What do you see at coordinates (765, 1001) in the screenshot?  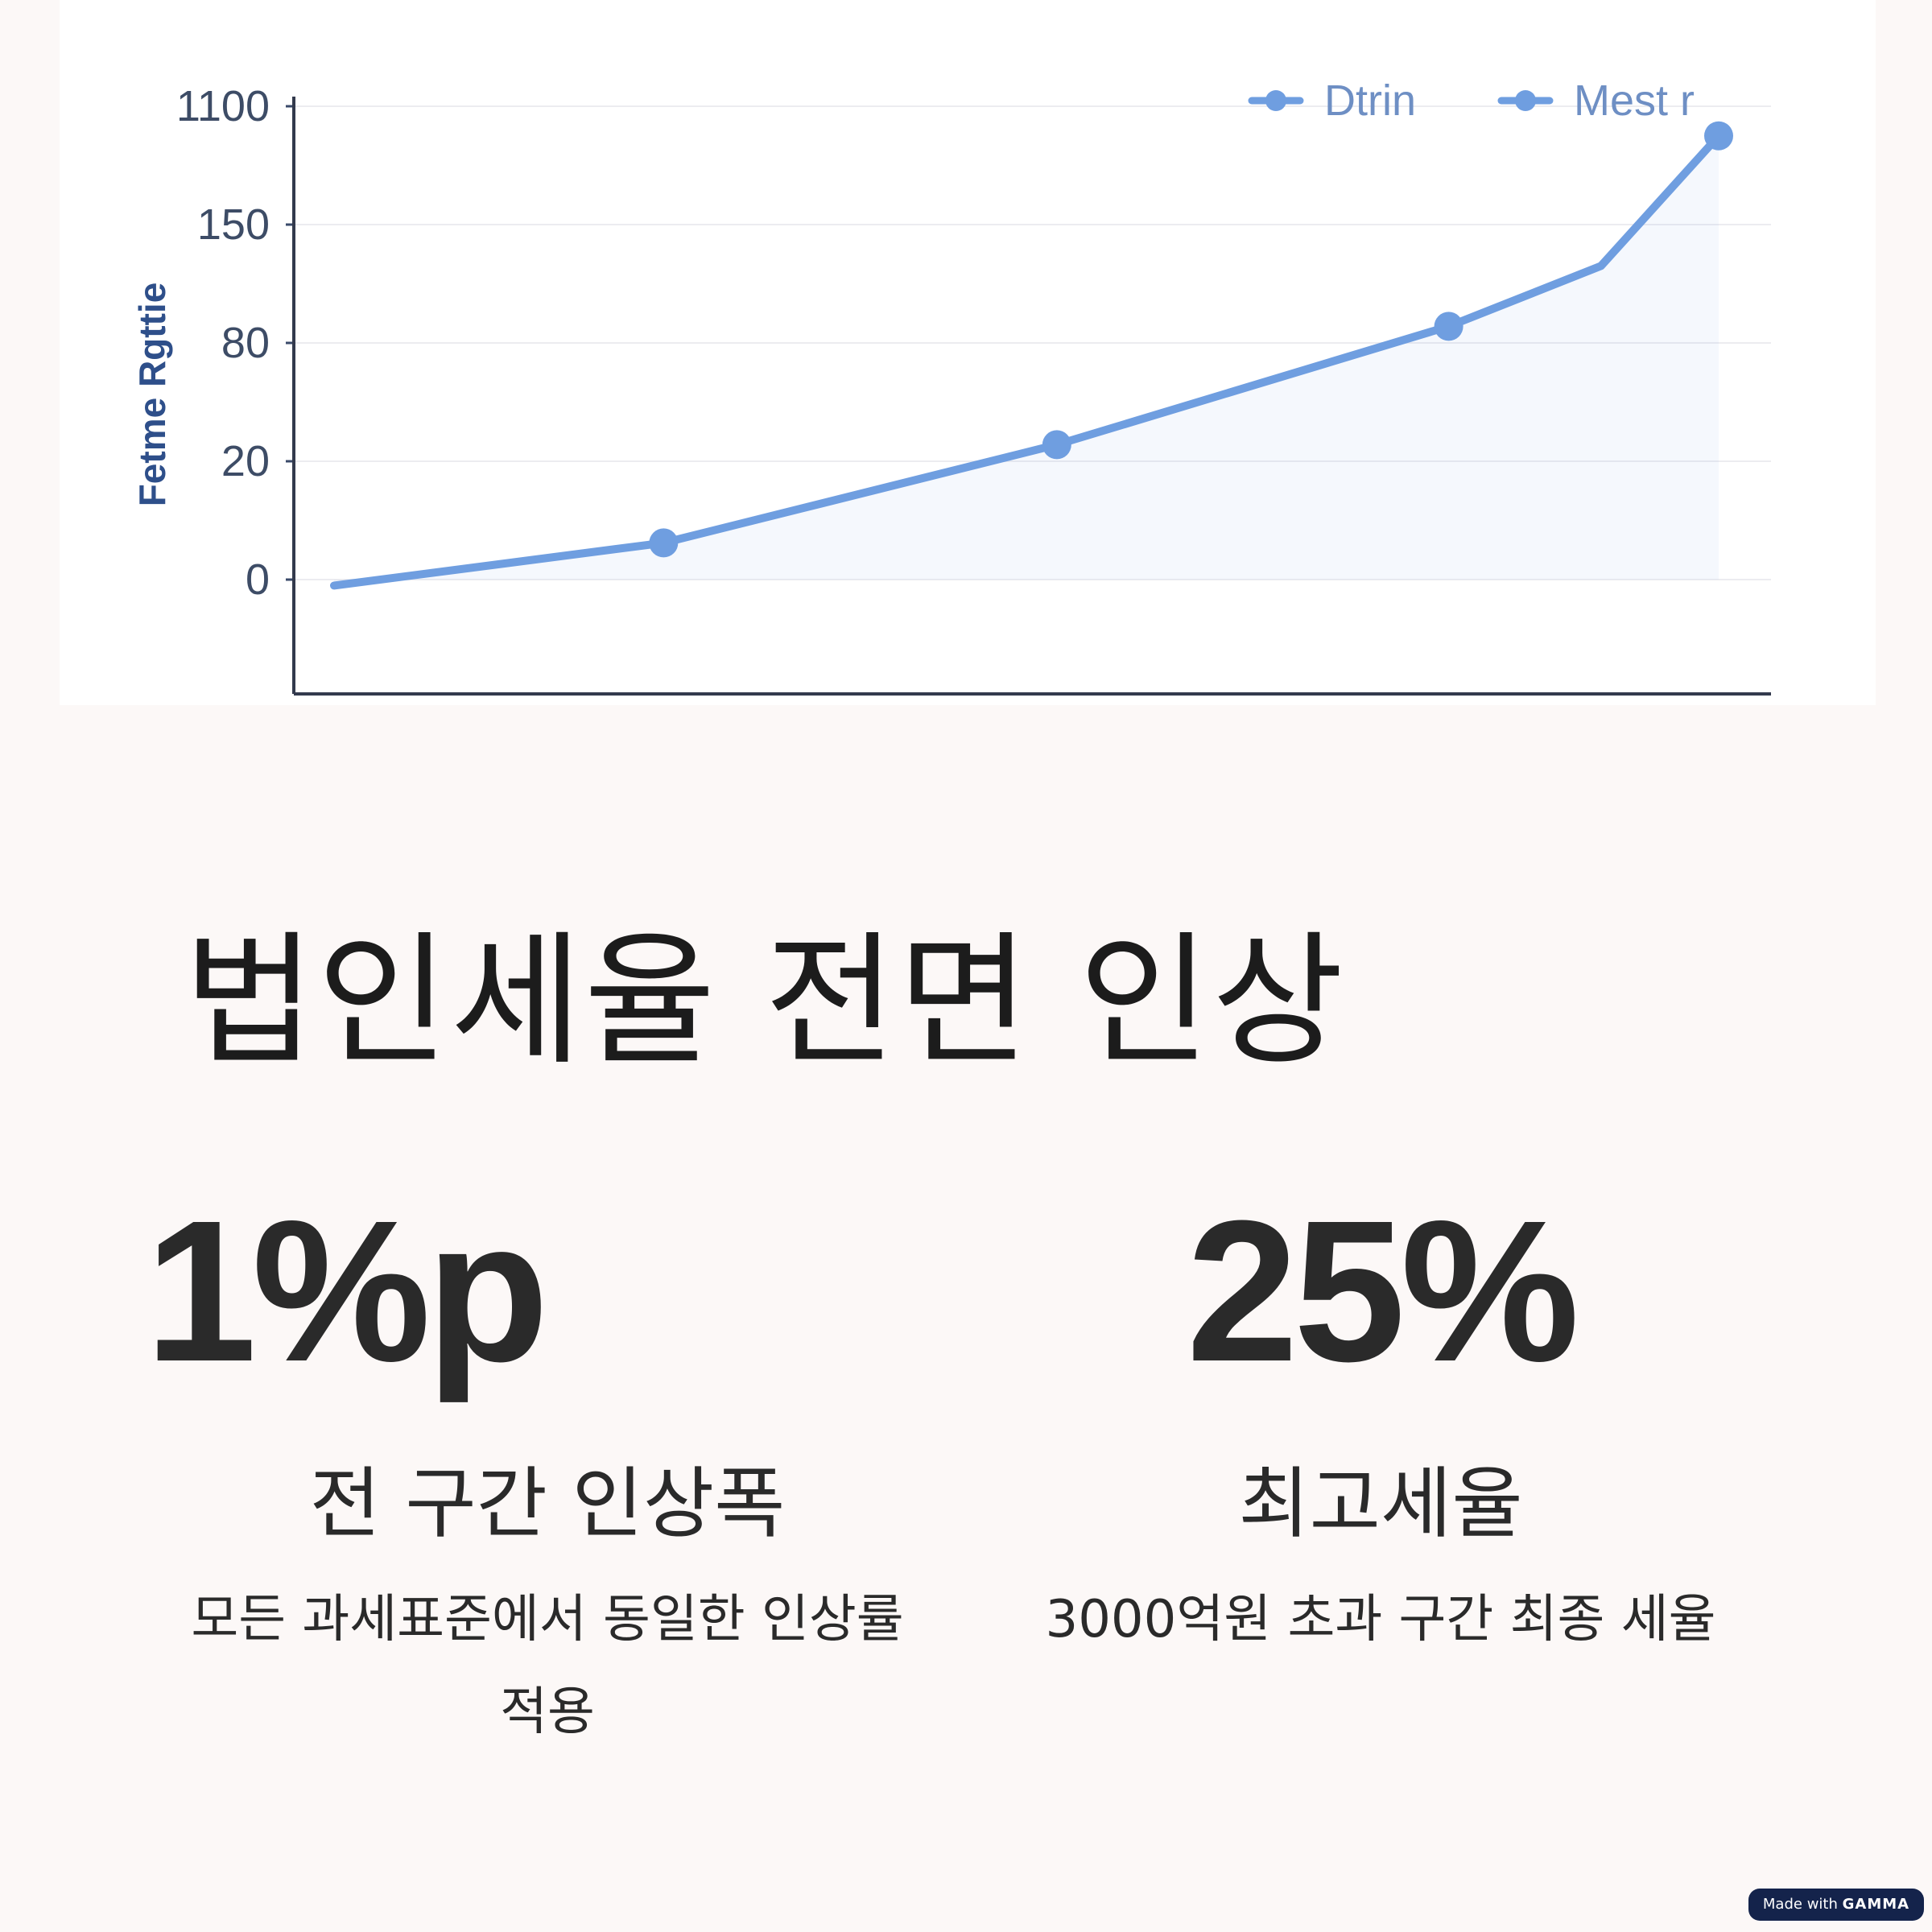 I see `slide-title: 법인세율 전면 인상` at bounding box center [765, 1001].